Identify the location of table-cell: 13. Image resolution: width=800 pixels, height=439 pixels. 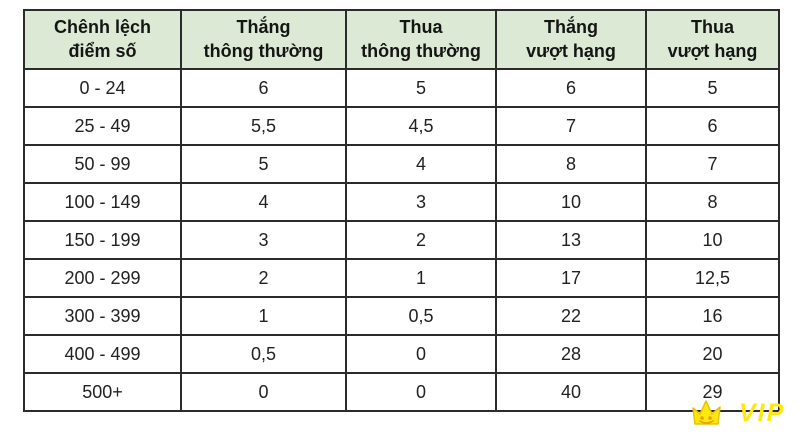
(571, 240).